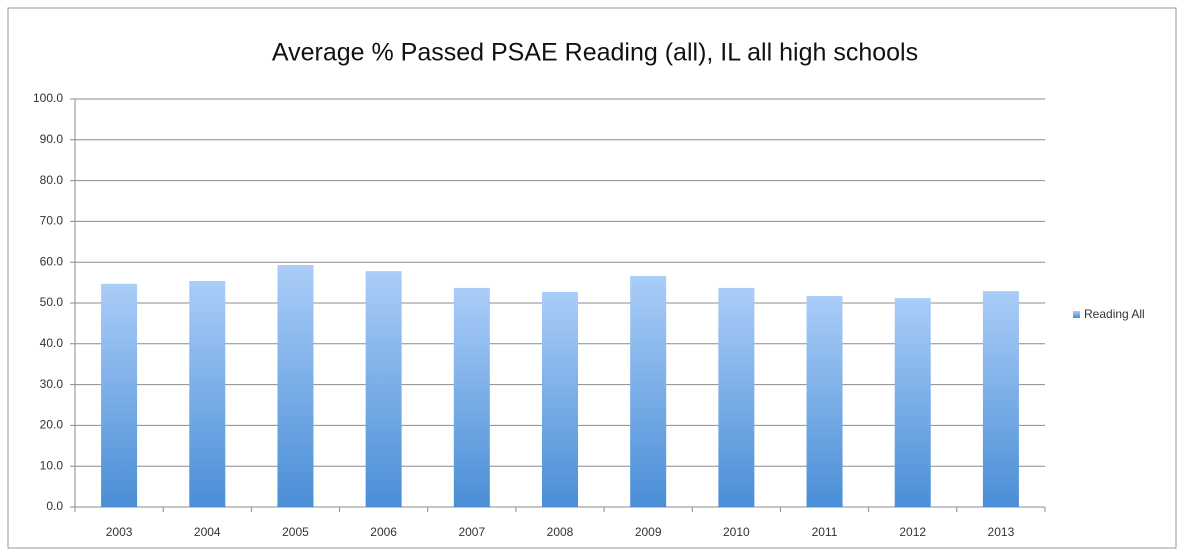 This screenshot has width=1184, height=555. I want to click on x-tick-label: 2003, so click(119, 532).